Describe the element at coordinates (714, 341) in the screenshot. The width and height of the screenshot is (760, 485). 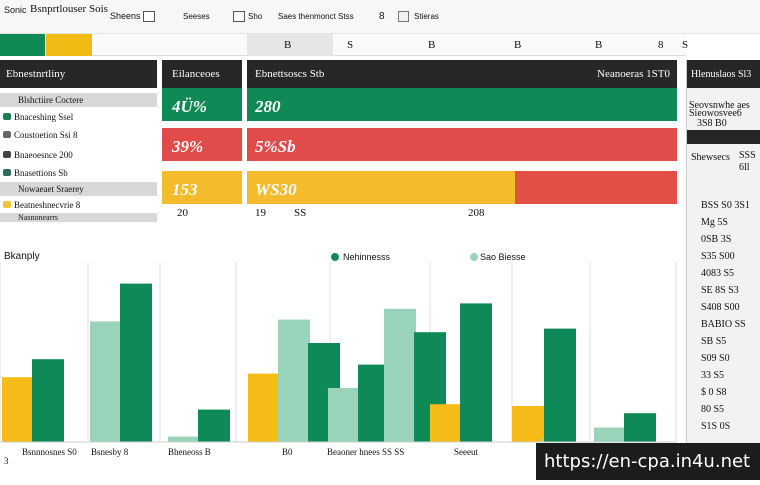
I see `summary-value: SB S5` at that location.